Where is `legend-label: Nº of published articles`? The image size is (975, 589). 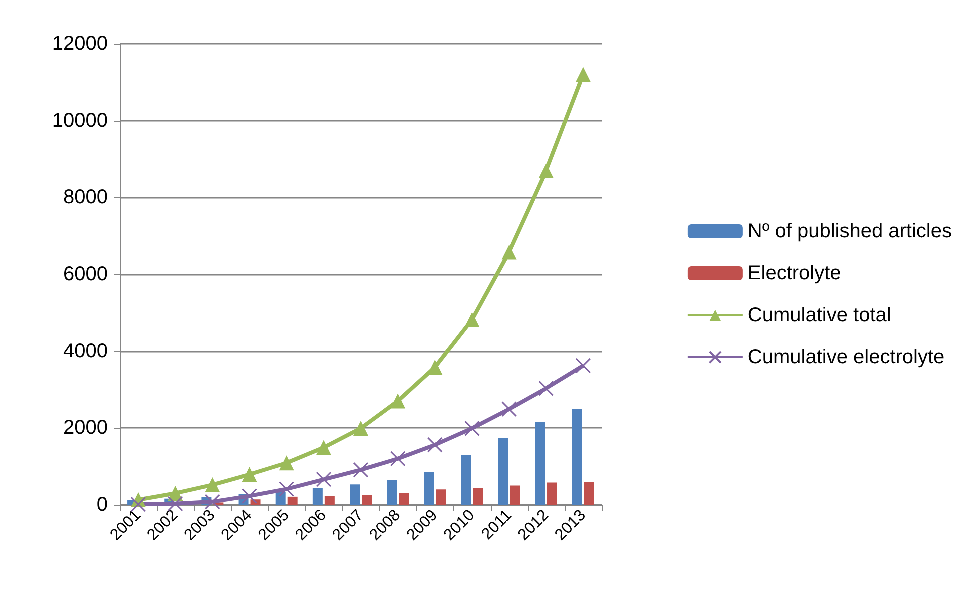
legend-label: Nº of published articles is located at coordinates (850, 231).